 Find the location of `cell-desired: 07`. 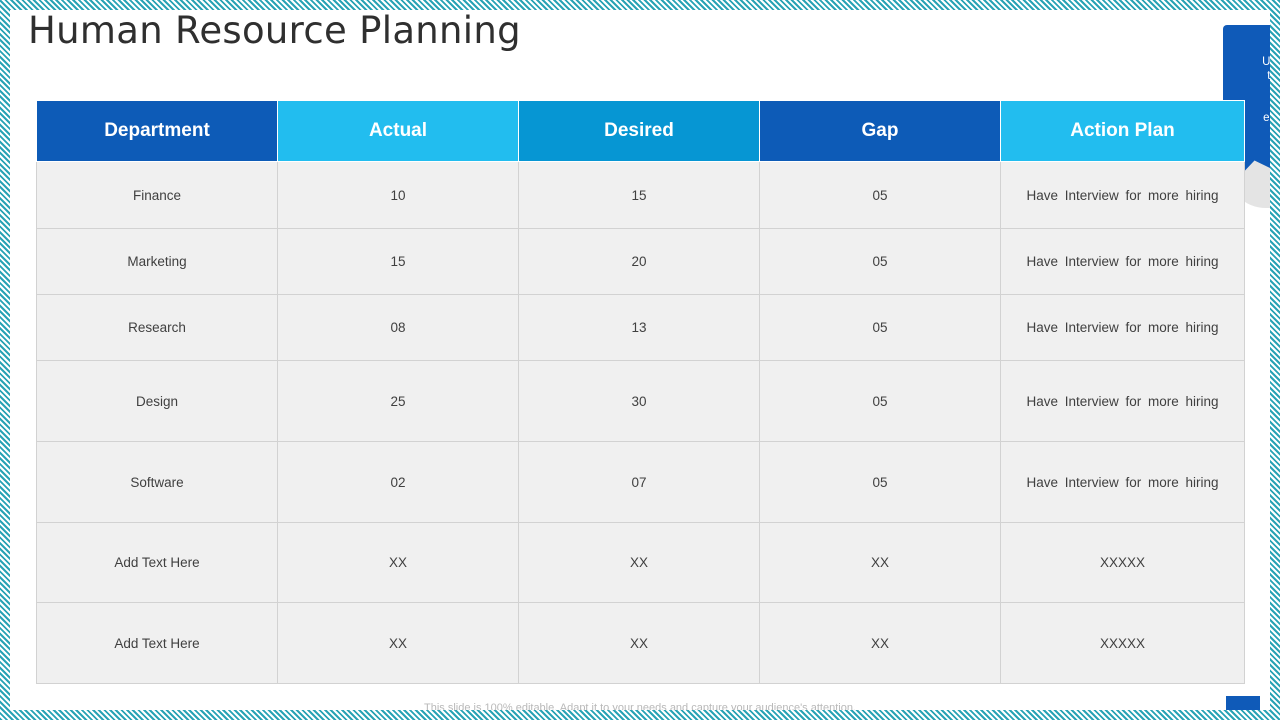

cell-desired: 07 is located at coordinates (639, 482).